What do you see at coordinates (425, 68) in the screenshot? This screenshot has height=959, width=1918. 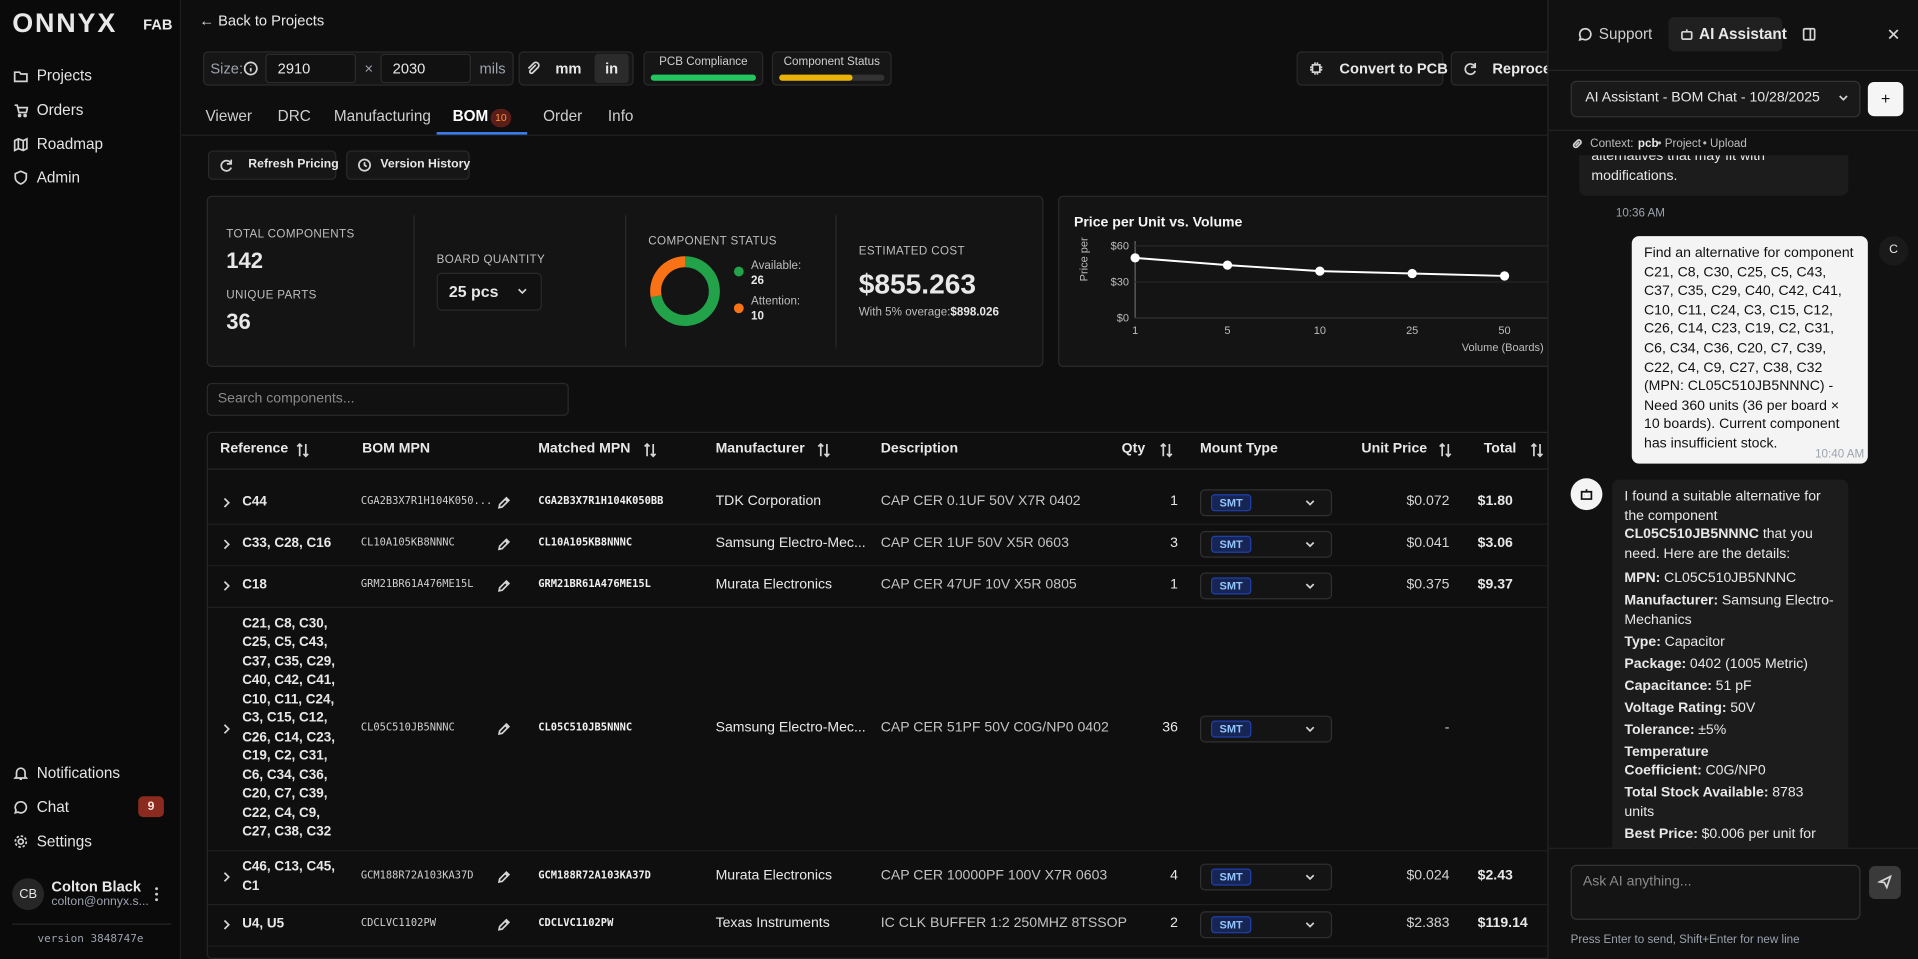 I see `height-input` at bounding box center [425, 68].